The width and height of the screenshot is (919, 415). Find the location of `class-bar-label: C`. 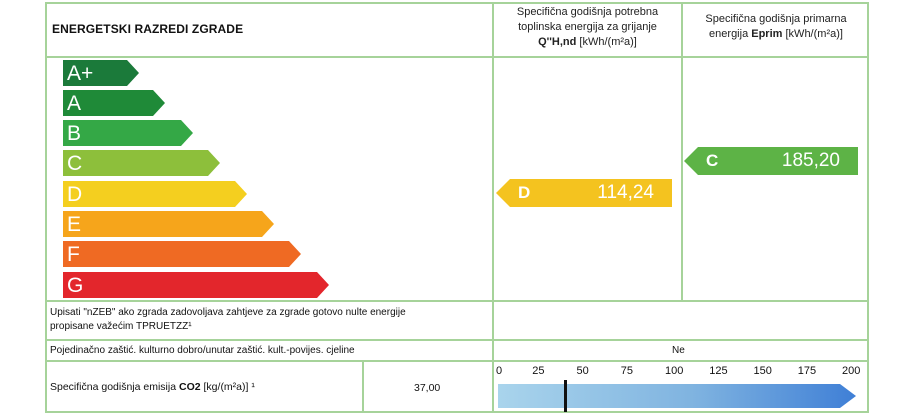

class-bar-label: C is located at coordinates (75, 163).